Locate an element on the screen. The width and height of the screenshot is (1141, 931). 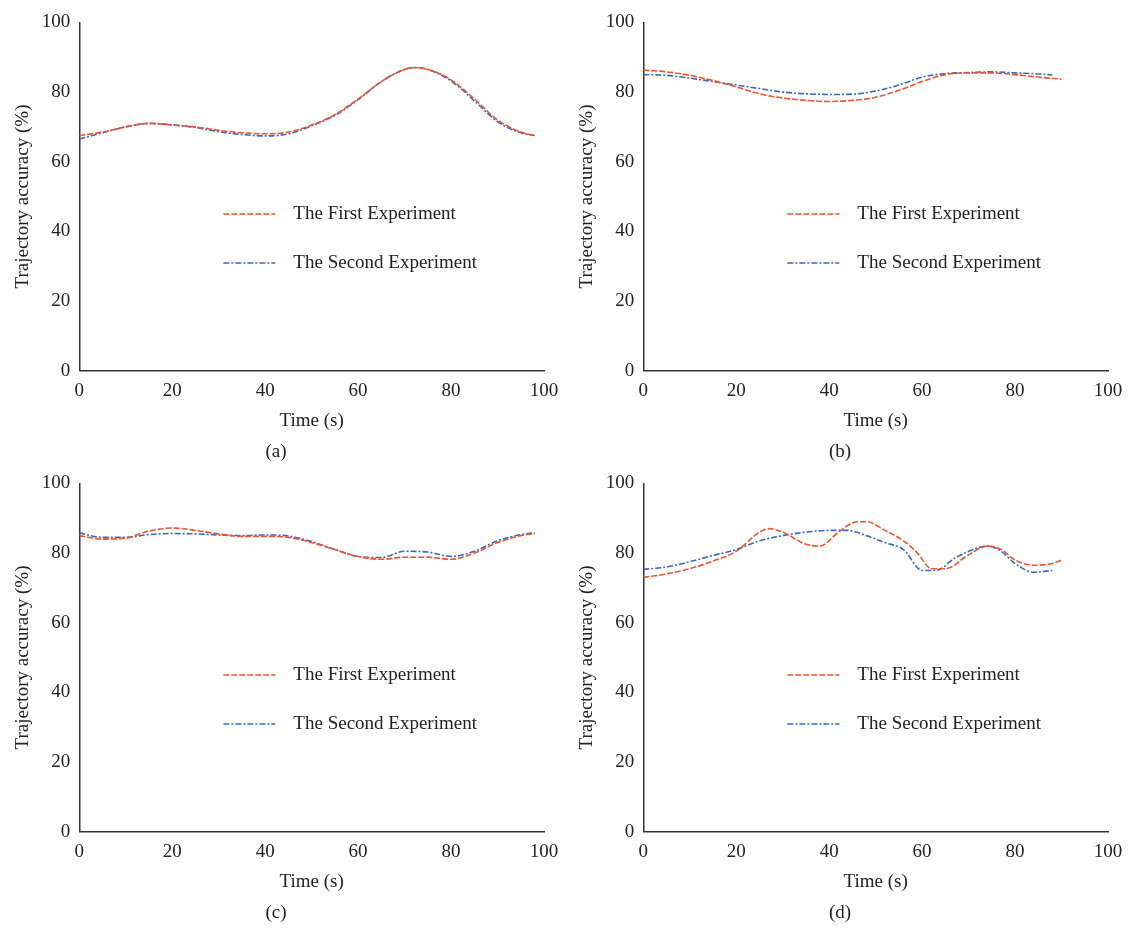
text: (d) is located at coordinates (840, 911).